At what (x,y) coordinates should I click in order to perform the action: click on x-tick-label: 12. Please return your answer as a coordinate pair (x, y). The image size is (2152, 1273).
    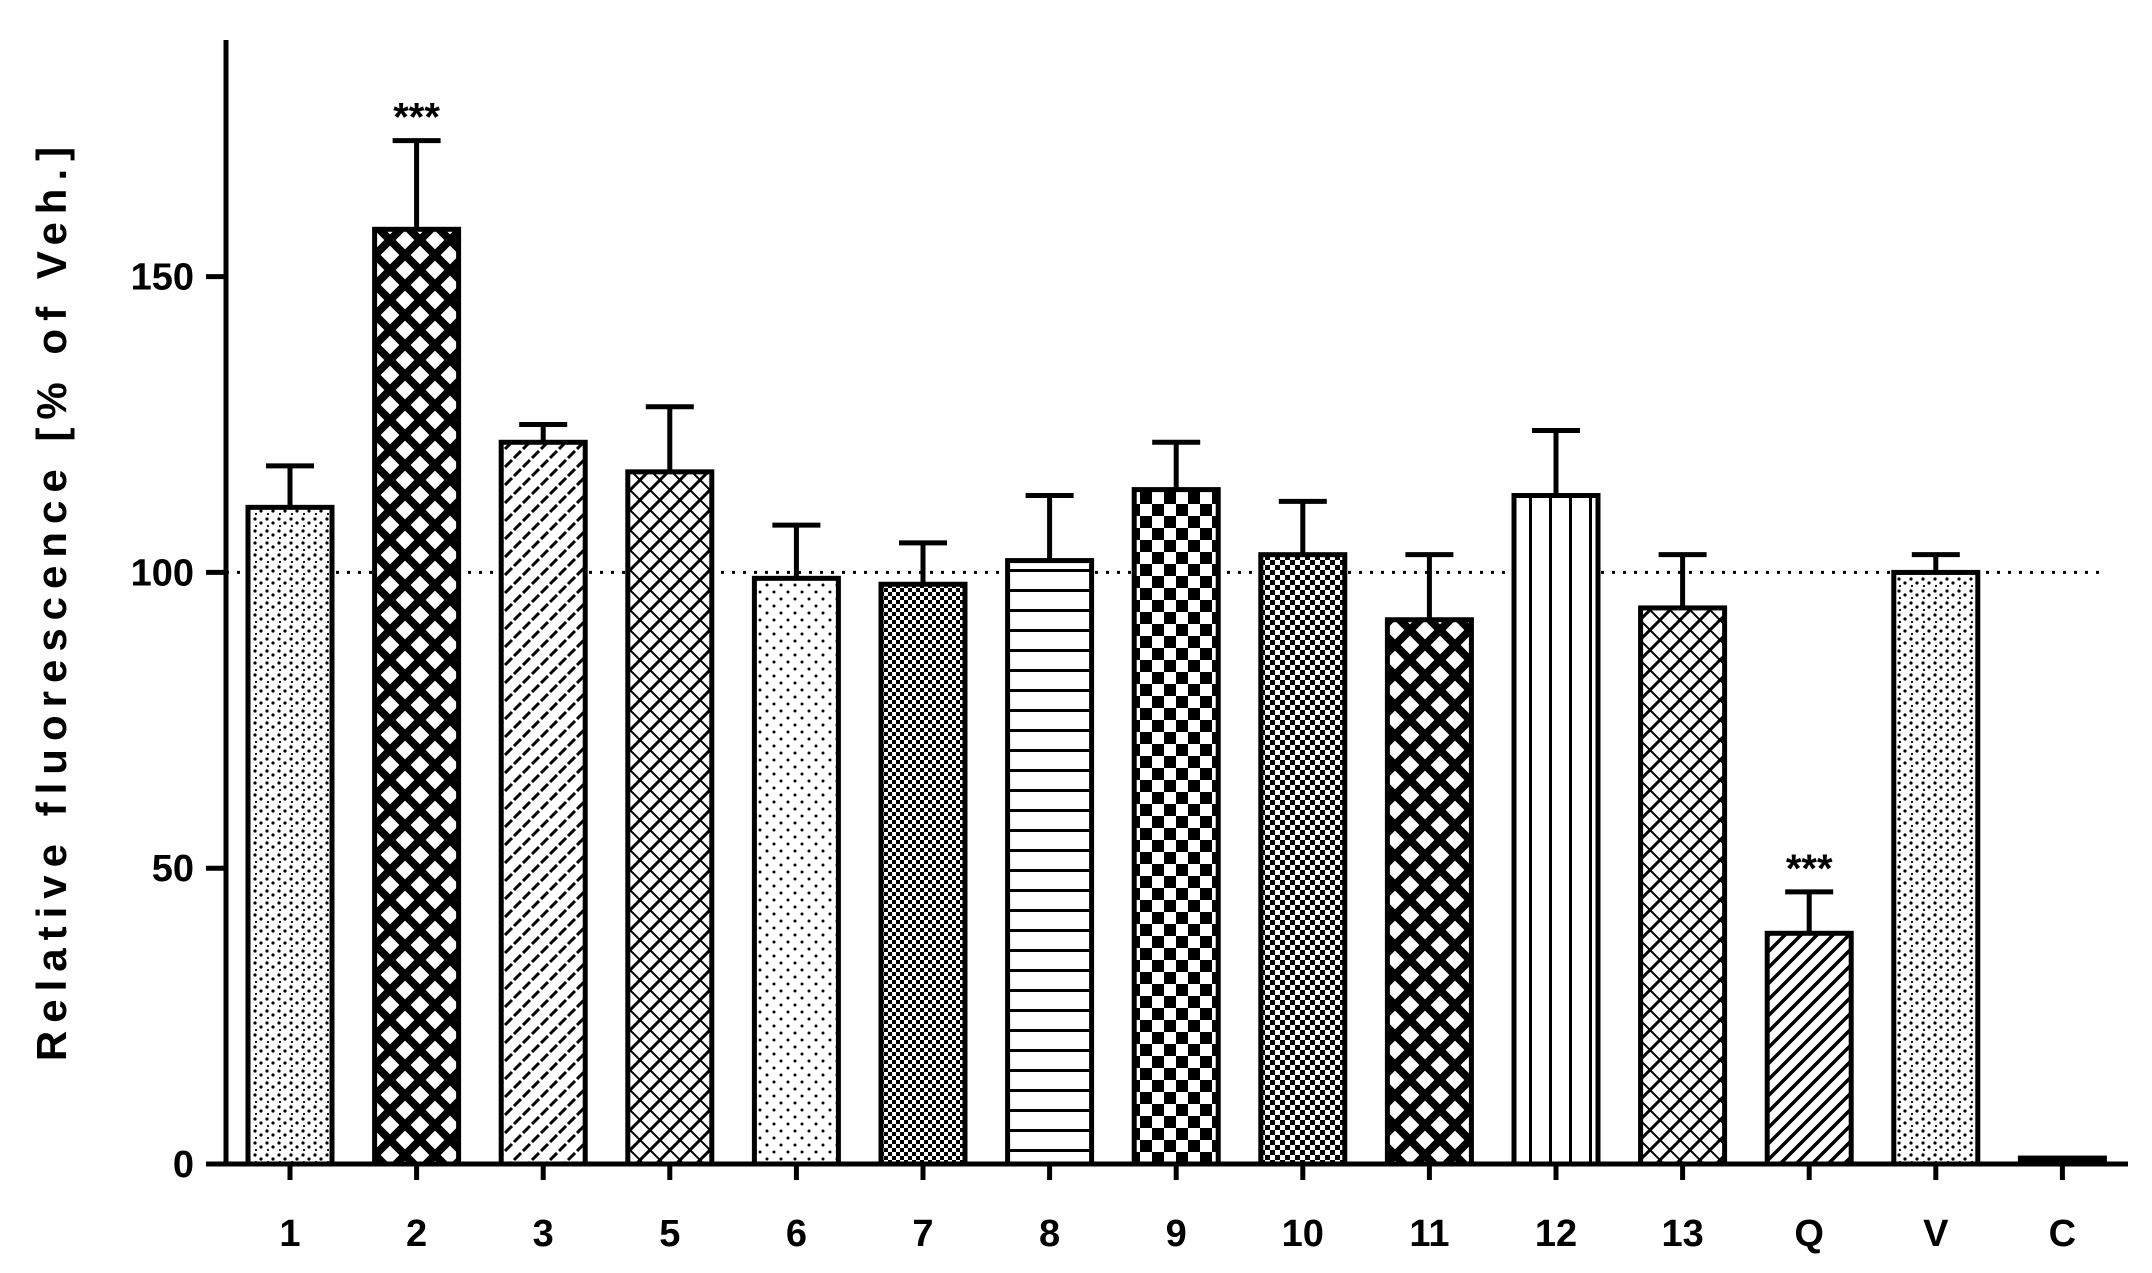
    Looking at the image, I should click on (1556, 1234).